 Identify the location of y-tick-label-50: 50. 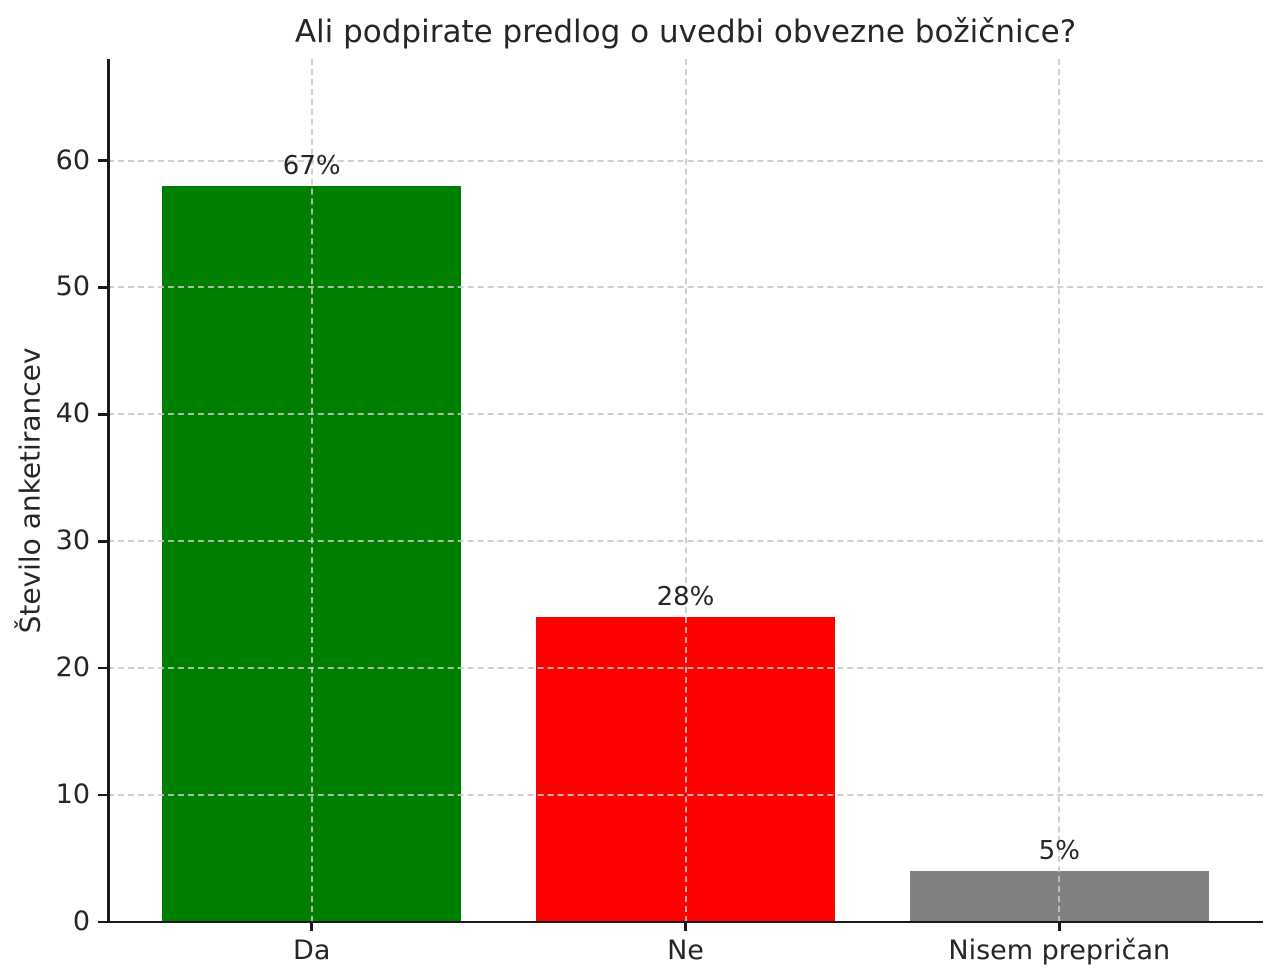
(72, 287).